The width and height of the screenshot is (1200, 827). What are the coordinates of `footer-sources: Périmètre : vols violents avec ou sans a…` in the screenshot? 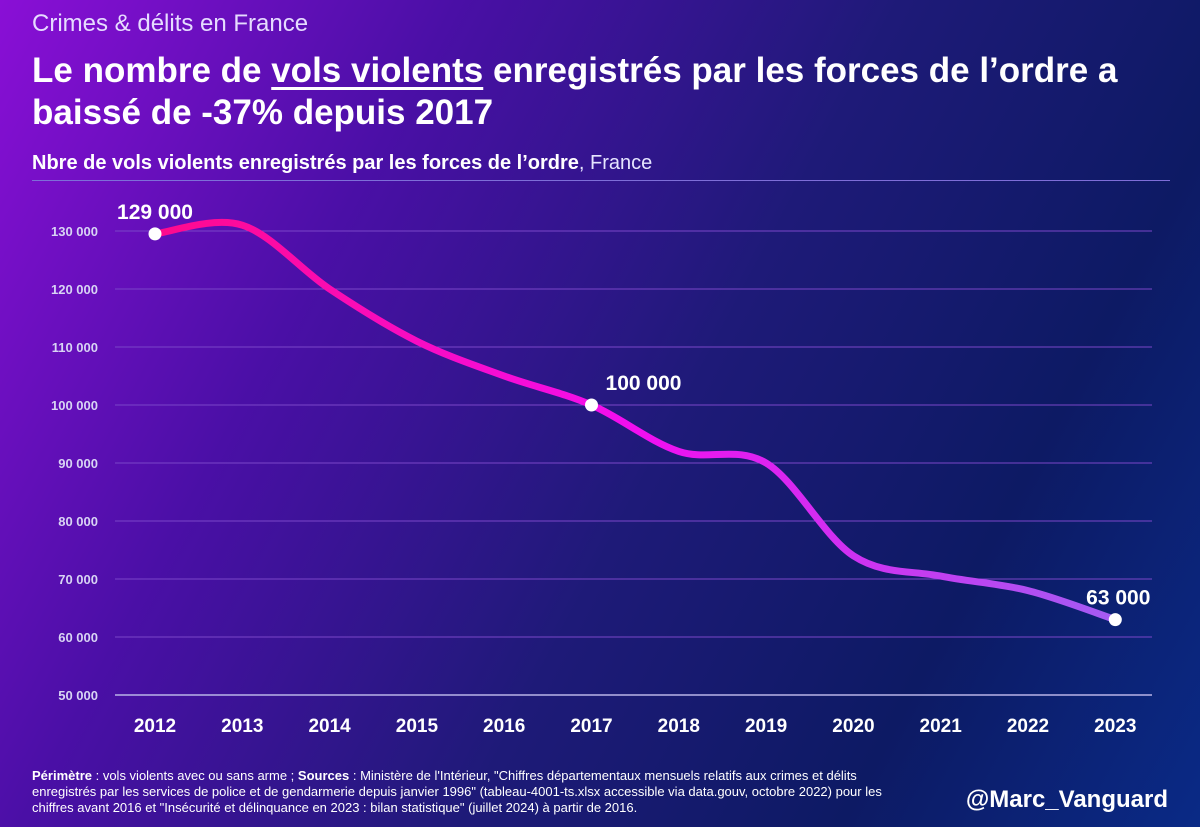 It's located at (472, 792).